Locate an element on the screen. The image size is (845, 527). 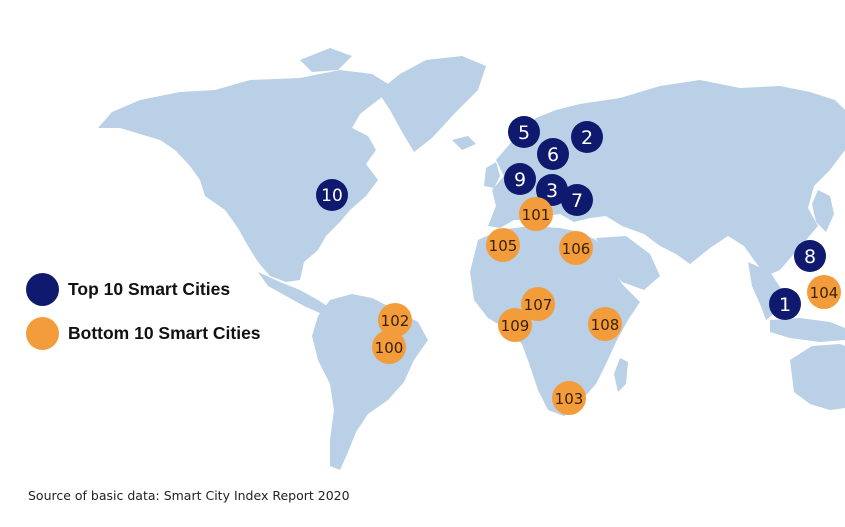
city-rank-label: 8 is located at coordinates (810, 257).